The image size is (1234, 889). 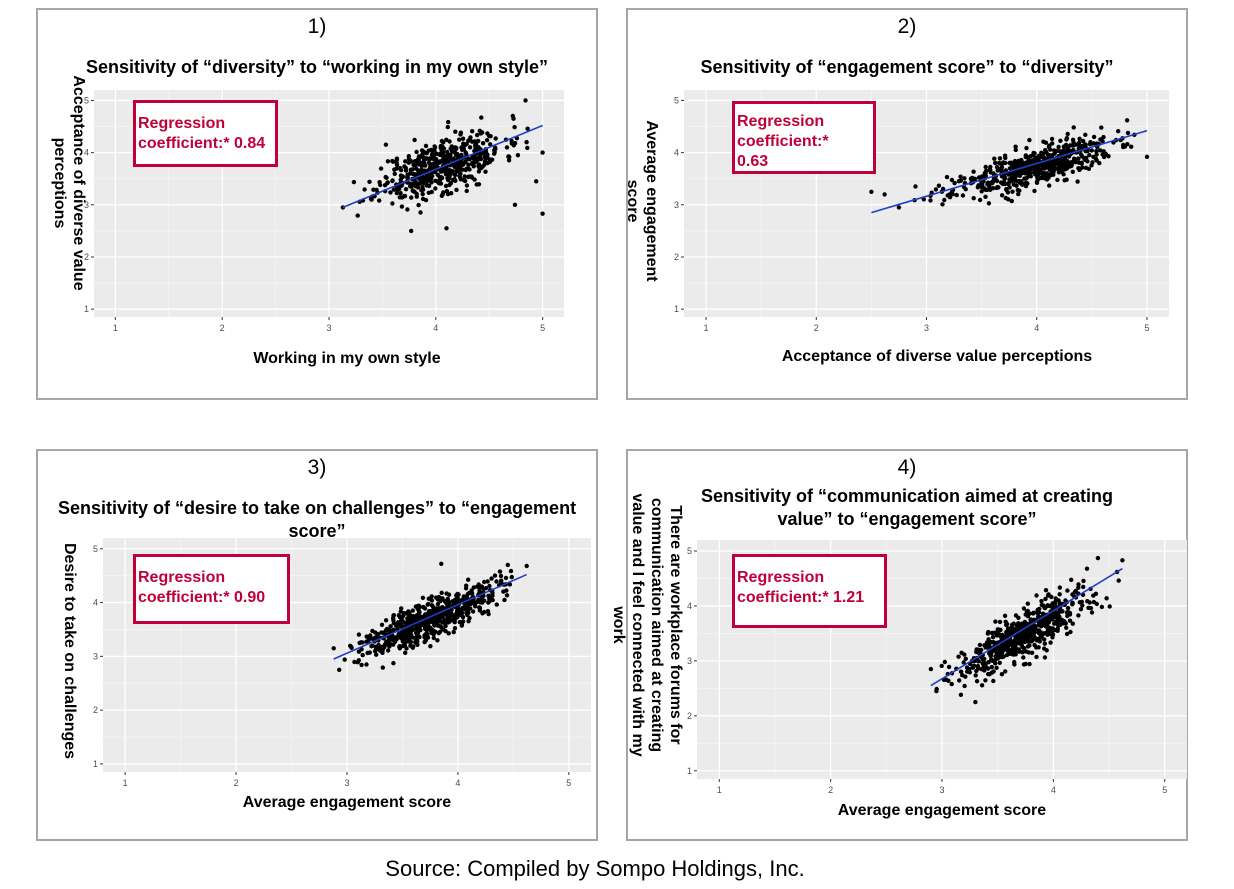 I want to click on y-axis-label: Desire to take on challenges, so click(x=69, y=651).